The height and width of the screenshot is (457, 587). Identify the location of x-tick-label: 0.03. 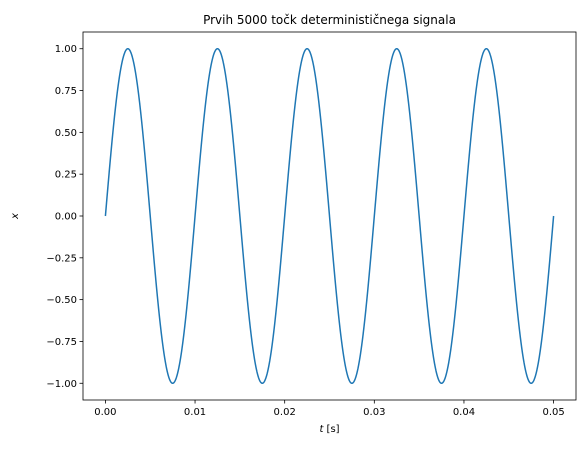
(374, 412).